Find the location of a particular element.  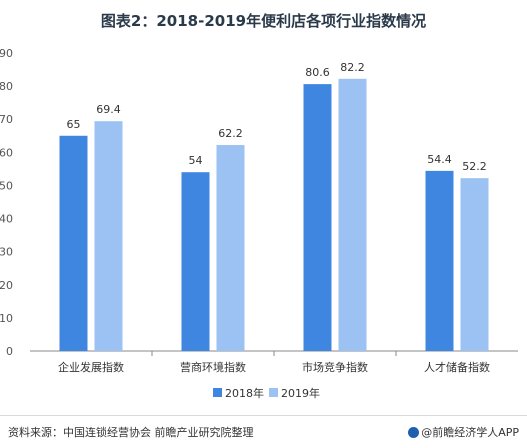

footer: 资料来源：中国连锁经营协会 前瞻产业研究院整理 @前瞻经济学人APP is located at coordinates (263, 431).